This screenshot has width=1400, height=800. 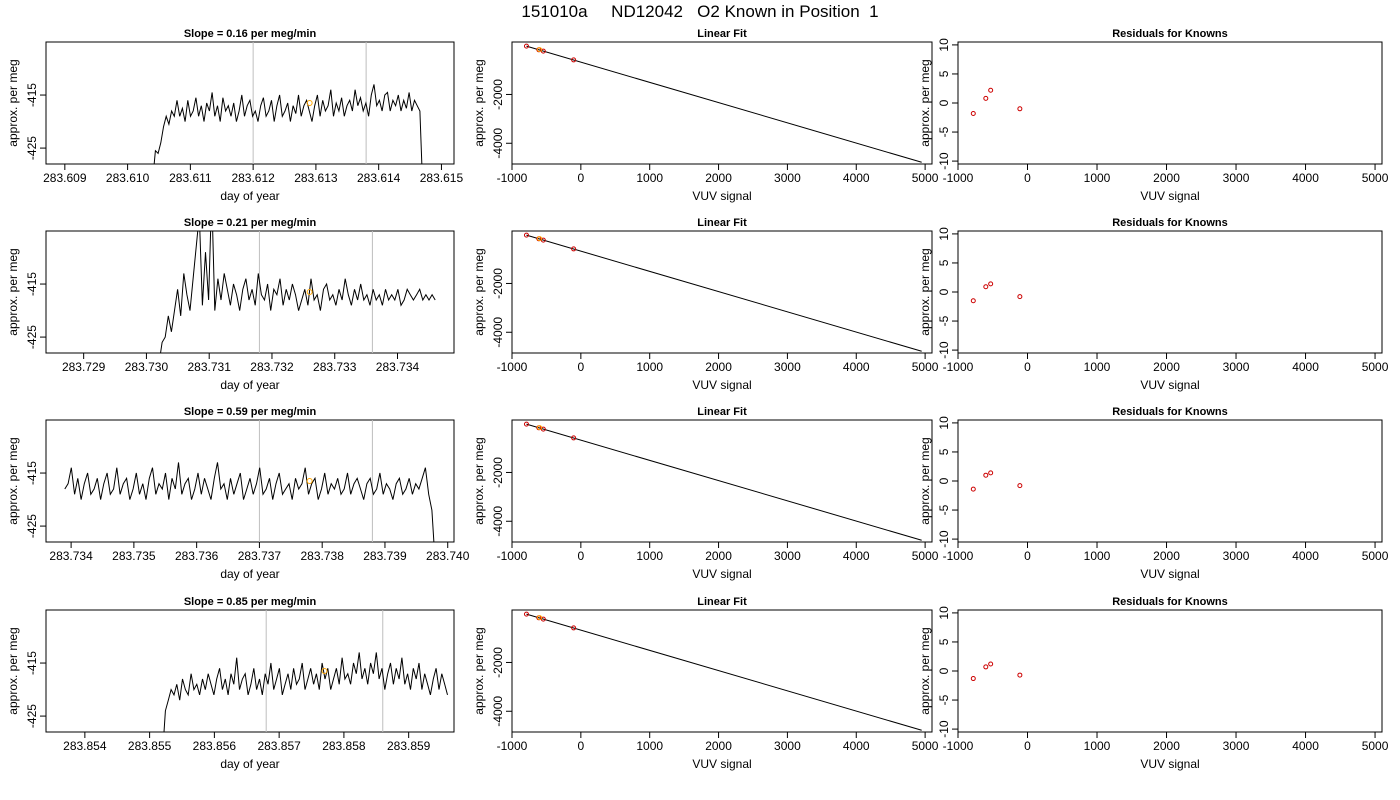 I want to click on x-tick-label: 283.615, so click(x=442, y=178).